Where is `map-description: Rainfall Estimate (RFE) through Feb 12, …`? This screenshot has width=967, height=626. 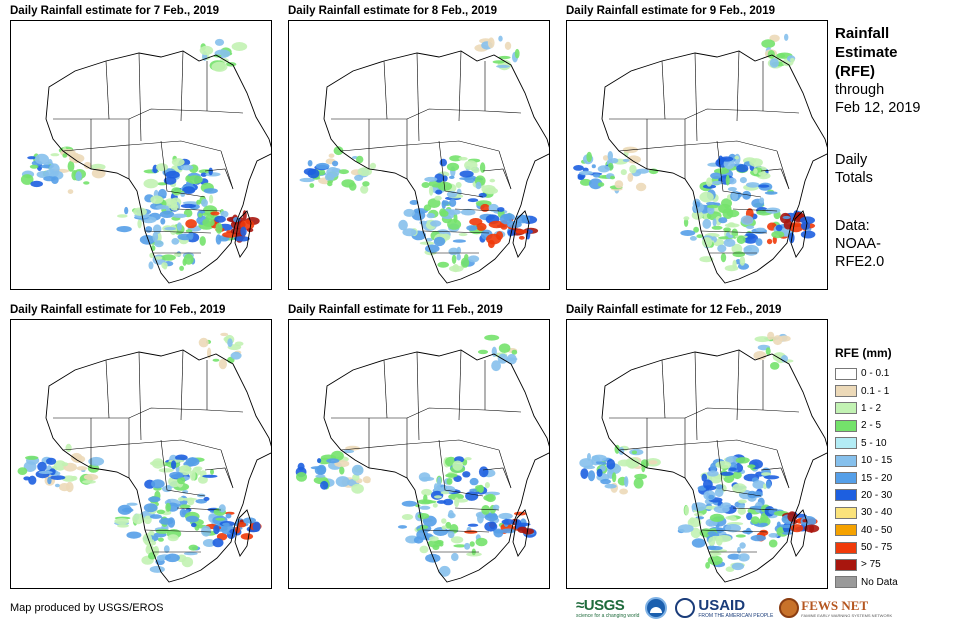
map-description: Rainfall Estimate (RFE) through Feb 12, … is located at coordinates (900, 147).